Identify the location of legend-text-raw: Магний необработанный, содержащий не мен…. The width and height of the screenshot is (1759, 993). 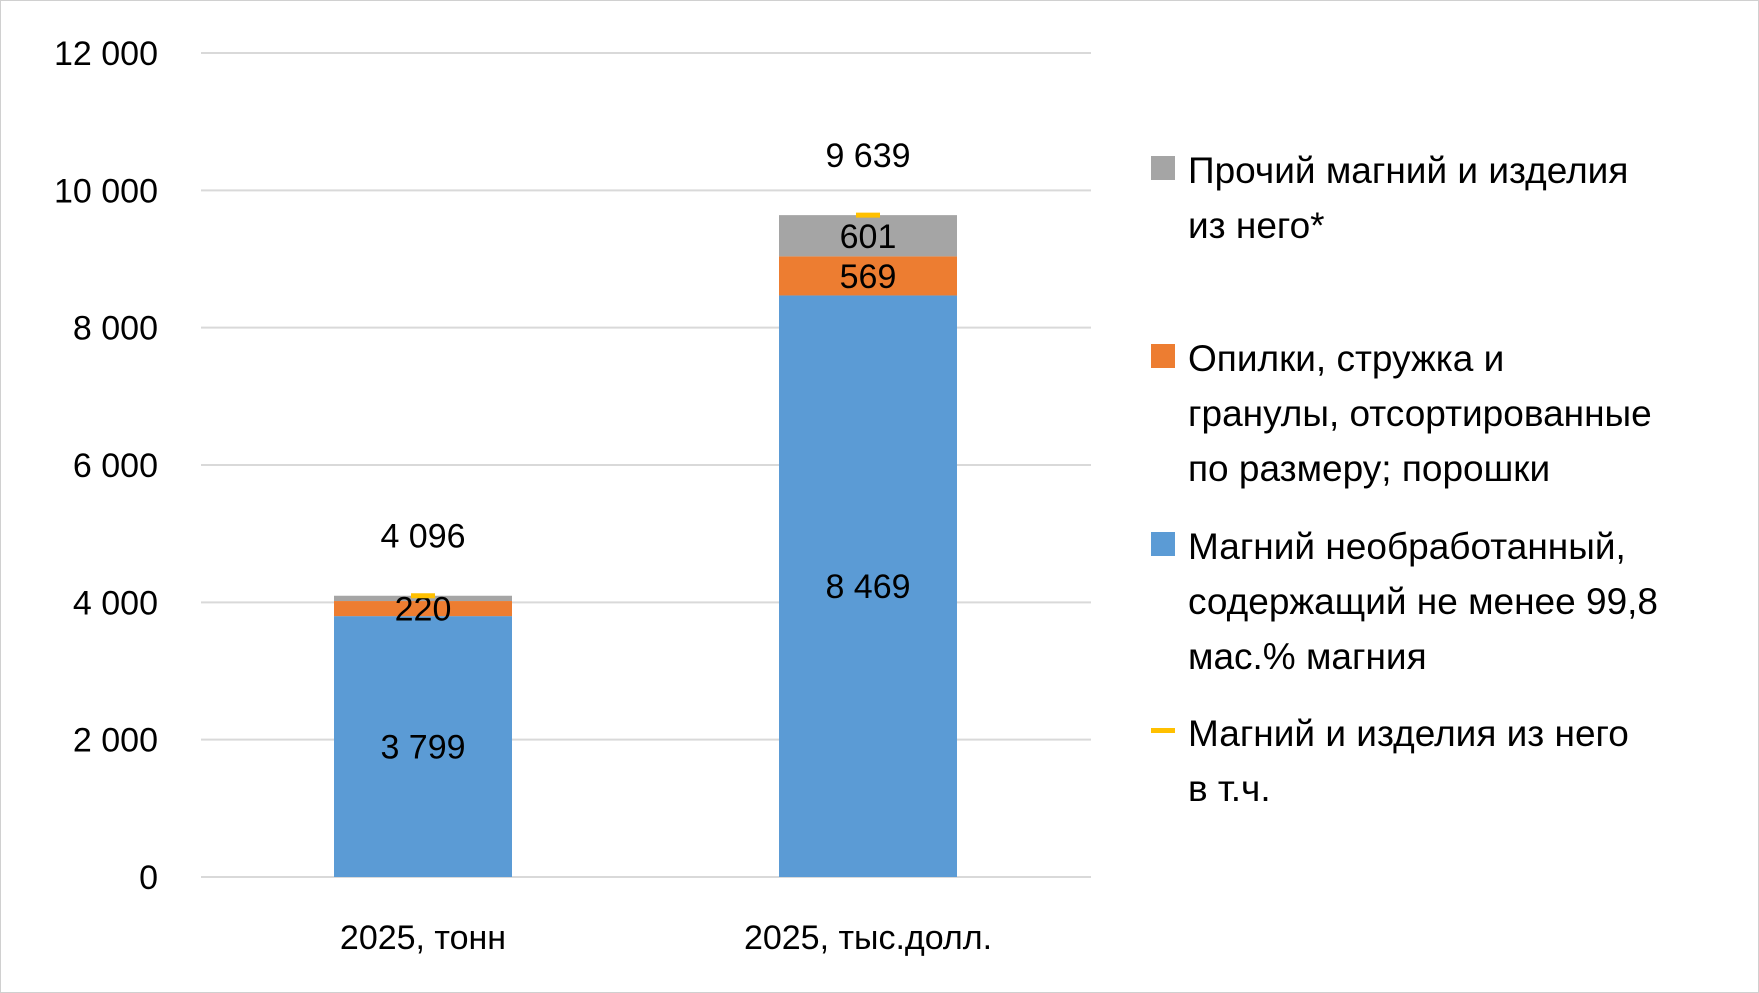
(1468, 601).